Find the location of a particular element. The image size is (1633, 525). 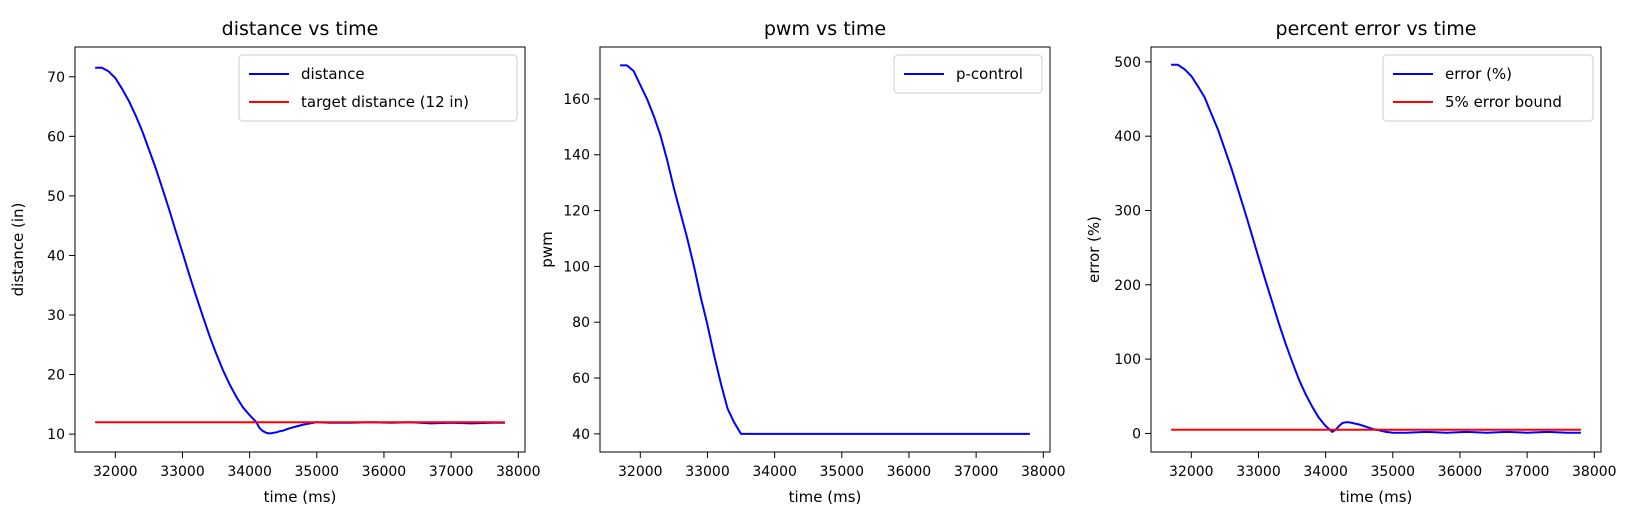

y-tick-label: 30 is located at coordinates (56, 316).